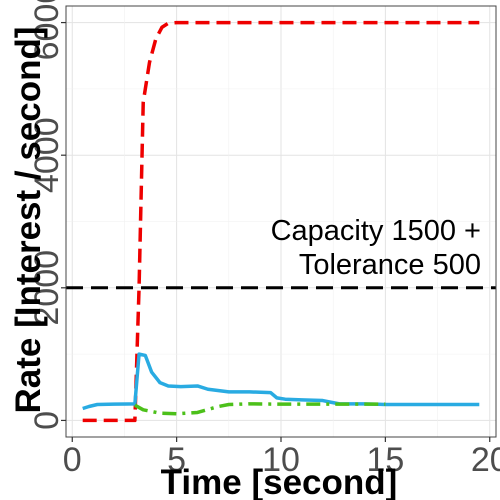  I want to click on y-axis-ticks: 0 2000 4000 6000, so click(47, 215).